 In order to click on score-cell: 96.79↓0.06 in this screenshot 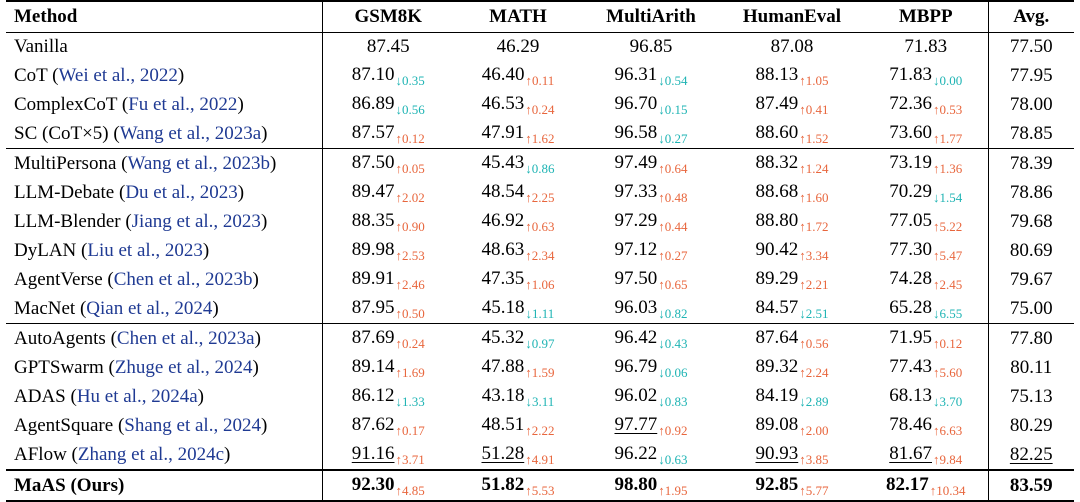, I will do `click(651, 367)`.